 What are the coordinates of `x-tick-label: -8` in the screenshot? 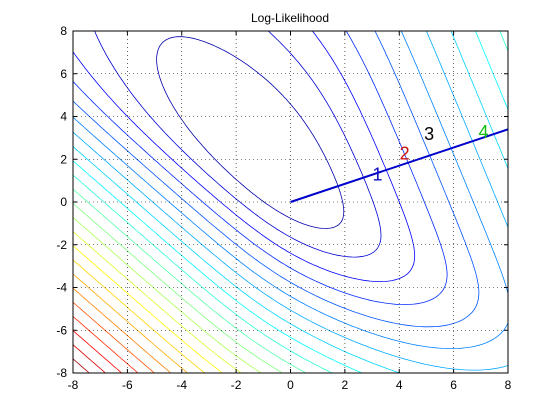 It's located at (73, 385).